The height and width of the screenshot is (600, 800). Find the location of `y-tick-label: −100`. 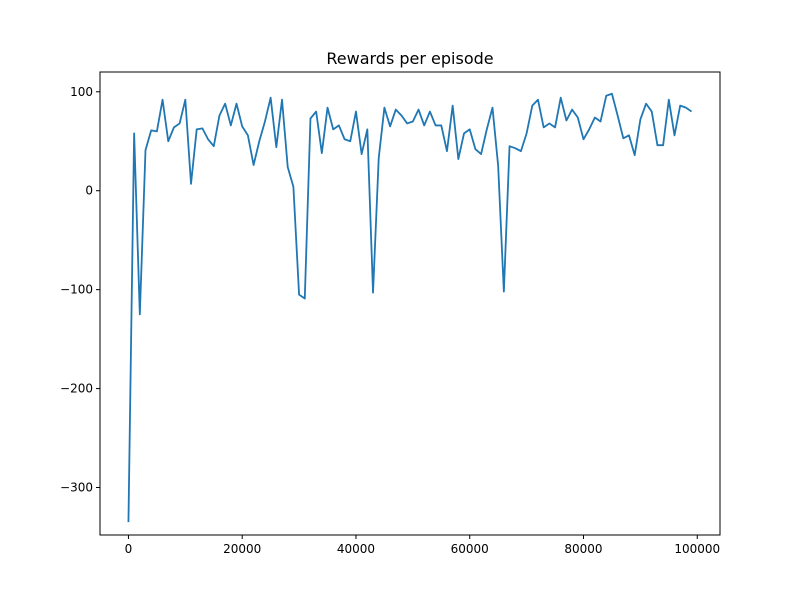

y-tick-label: −100 is located at coordinates (76, 290).